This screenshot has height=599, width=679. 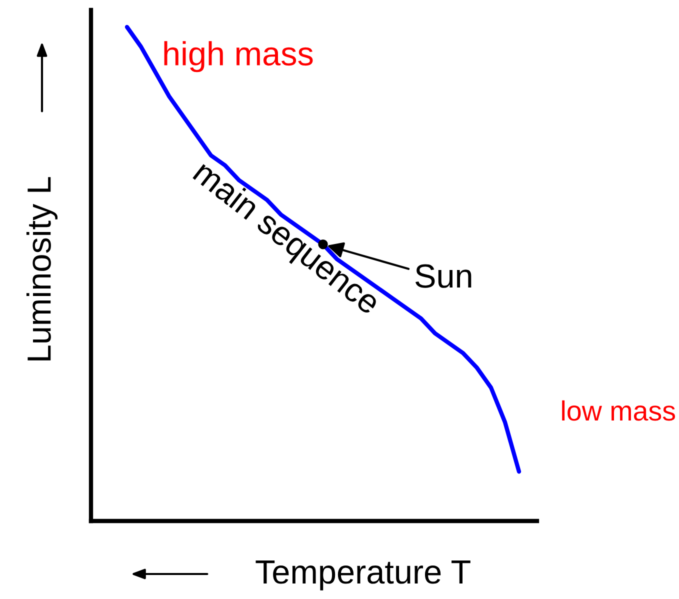 I want to click on annotation: high mass, so click(x=238, y=56).